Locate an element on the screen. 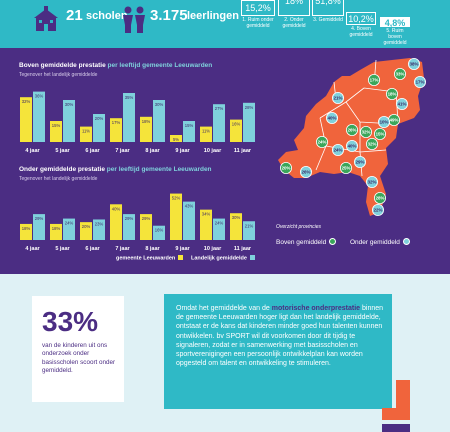 Image resolution: width=450 pixels, height=432 pixels. map-badge-label: 15% is located at coordinates (380, 134).